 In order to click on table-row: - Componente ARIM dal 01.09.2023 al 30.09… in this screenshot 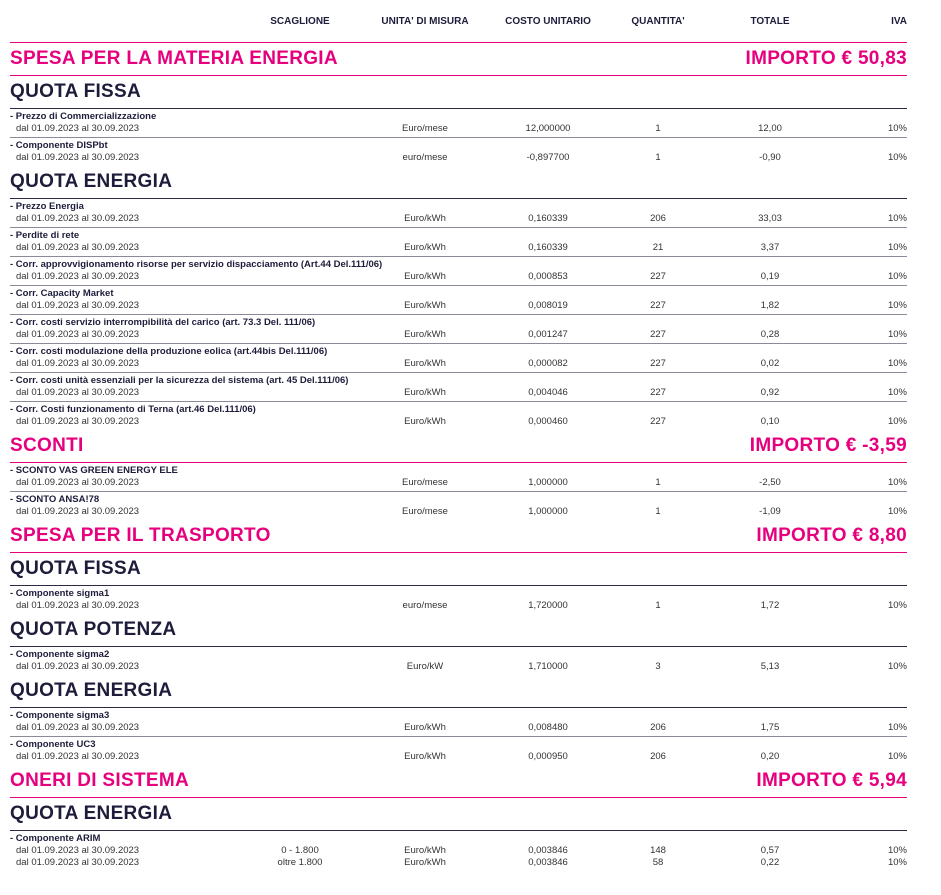, I will do `click(458, 851)`.